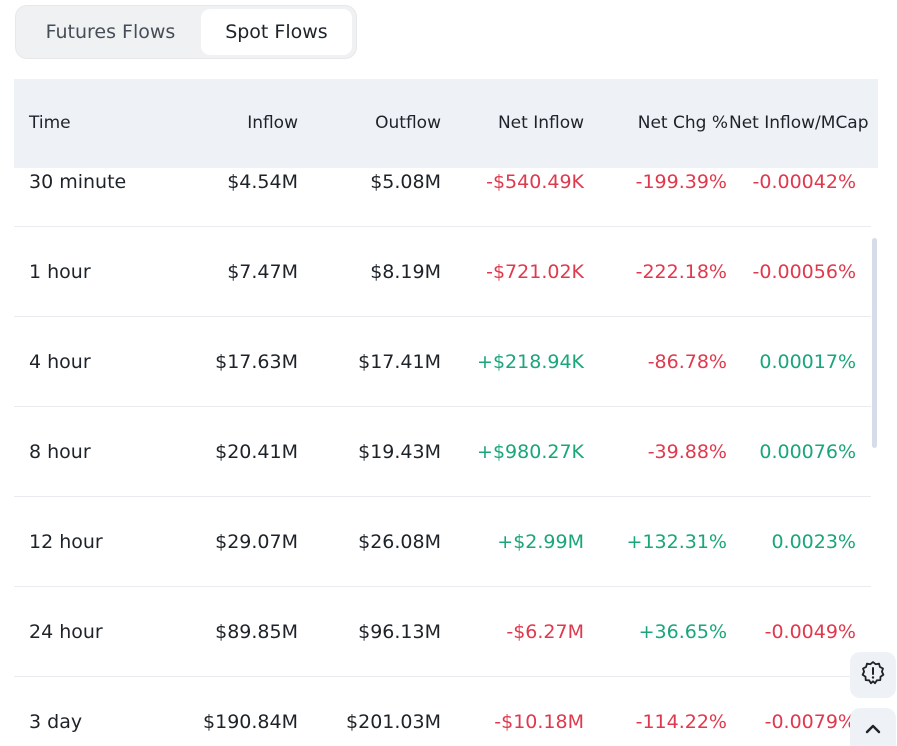 The width and height of the screenshot is (897, 746). I want to click on cell-net-inflow: +$980.27K, so click(530, 452).